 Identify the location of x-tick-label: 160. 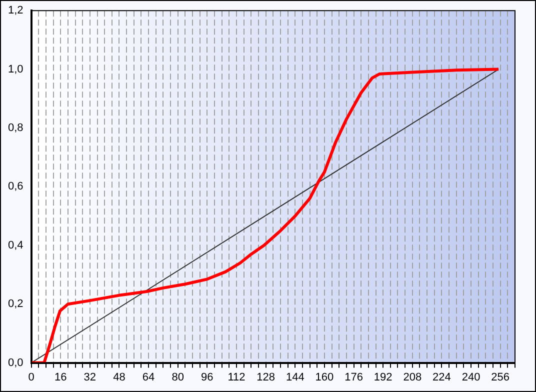
(324, 377).